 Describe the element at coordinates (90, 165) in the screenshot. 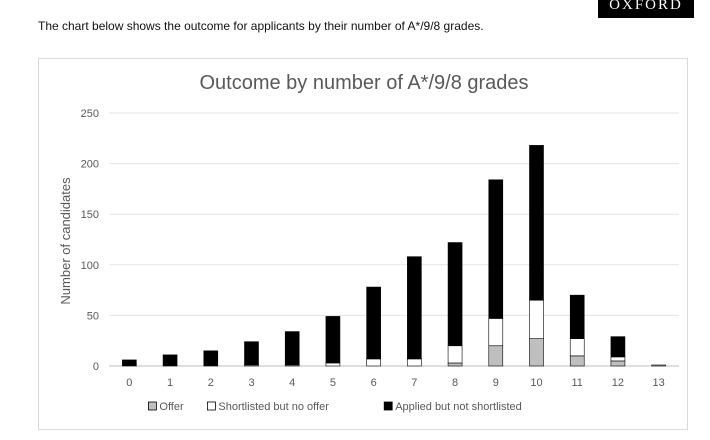

I see `y-tick-label: 200` at that location.